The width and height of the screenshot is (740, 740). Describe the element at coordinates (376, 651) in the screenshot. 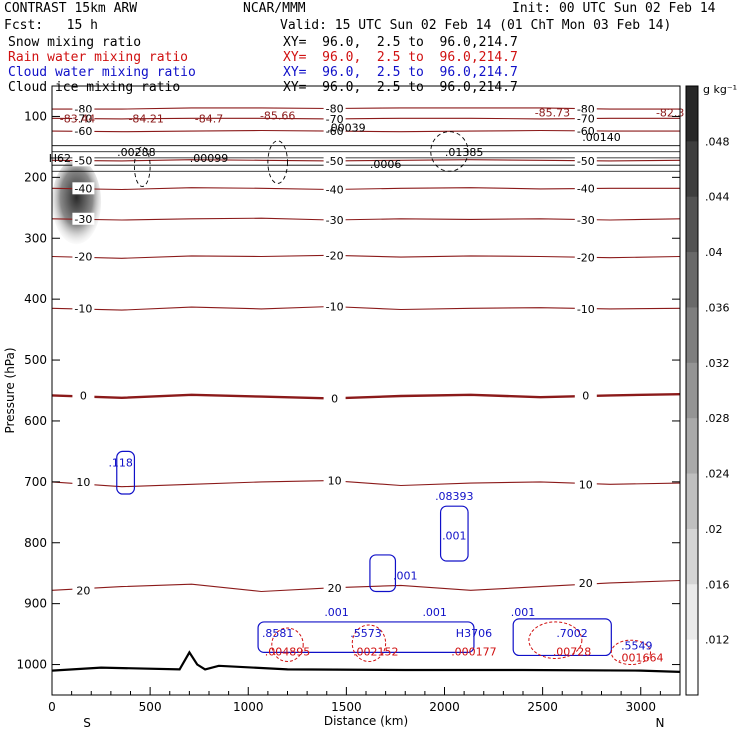

I see `extremum-label: .002152` at that location.